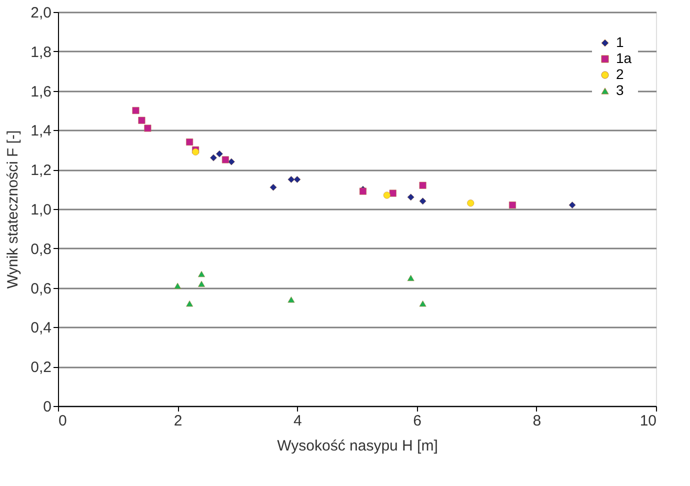  I want to click on x-tick-label: 4, so click(298, 421).